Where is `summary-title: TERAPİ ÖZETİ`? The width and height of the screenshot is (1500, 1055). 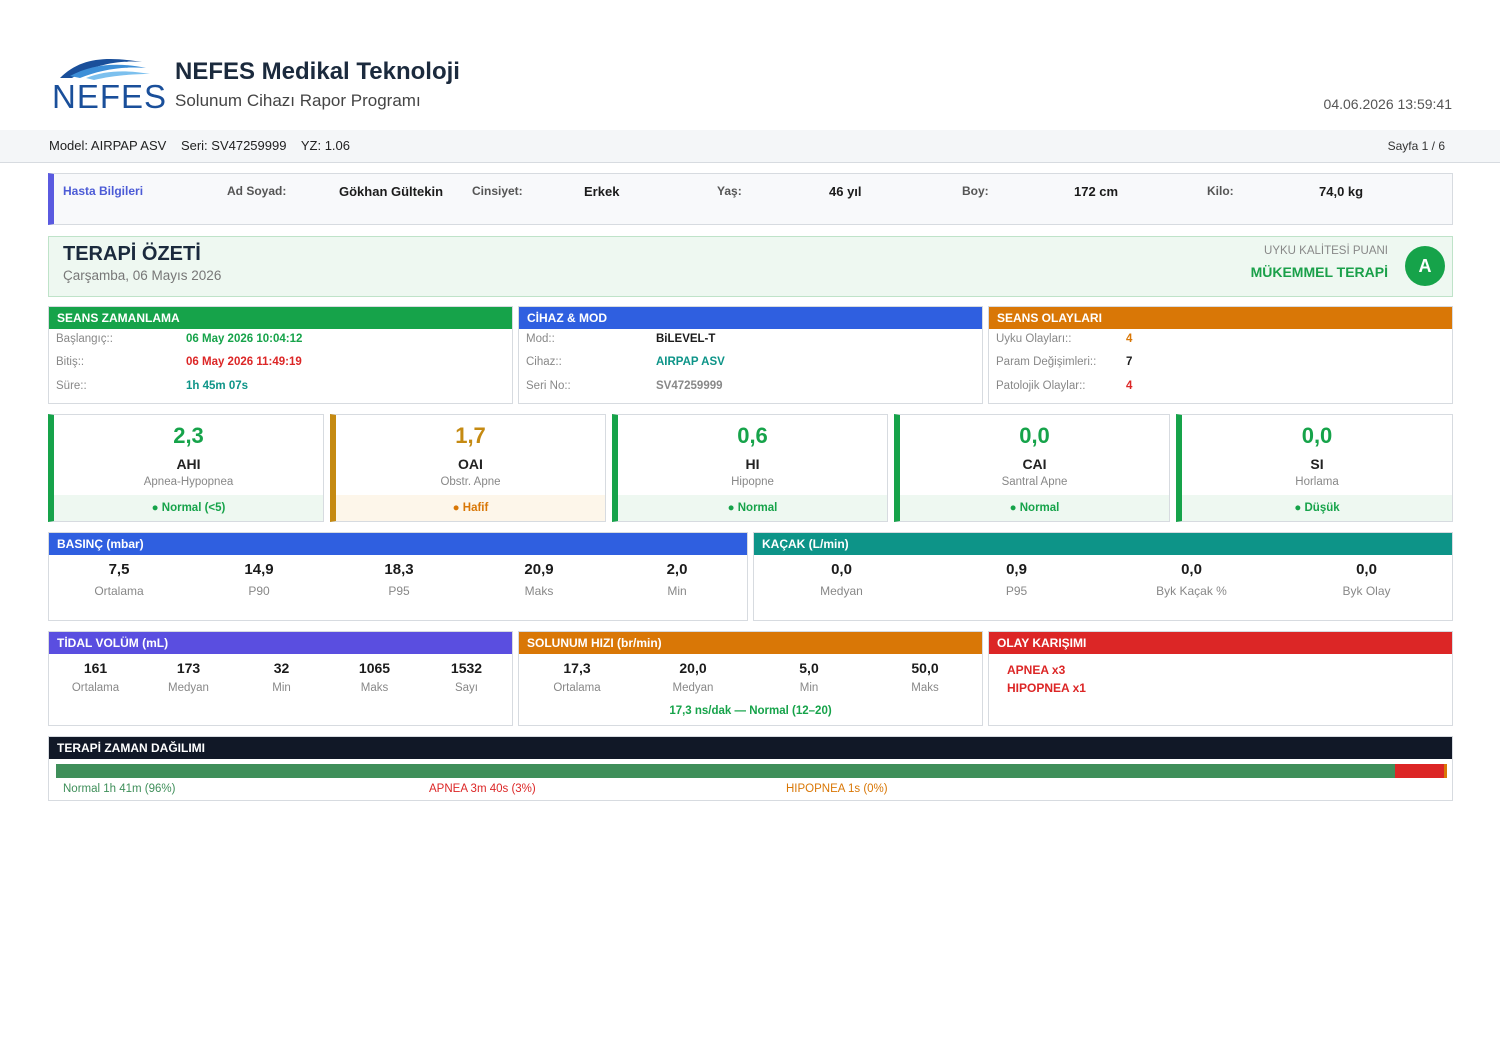 summary-title: TERAPİ ÖZETİ is located at coordinates (132, 254).